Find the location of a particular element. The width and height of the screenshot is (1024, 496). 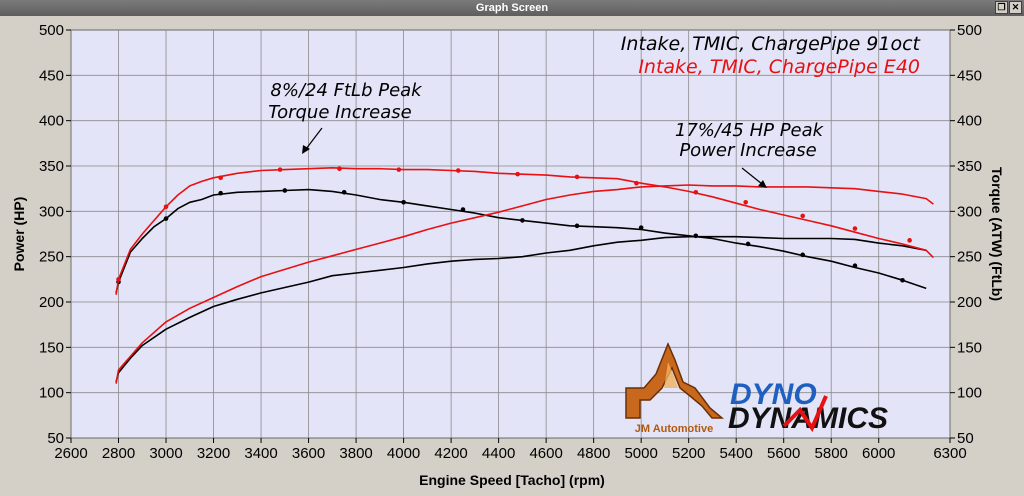

y-right-tick-label: 200 is located at coordinates (969, 302).